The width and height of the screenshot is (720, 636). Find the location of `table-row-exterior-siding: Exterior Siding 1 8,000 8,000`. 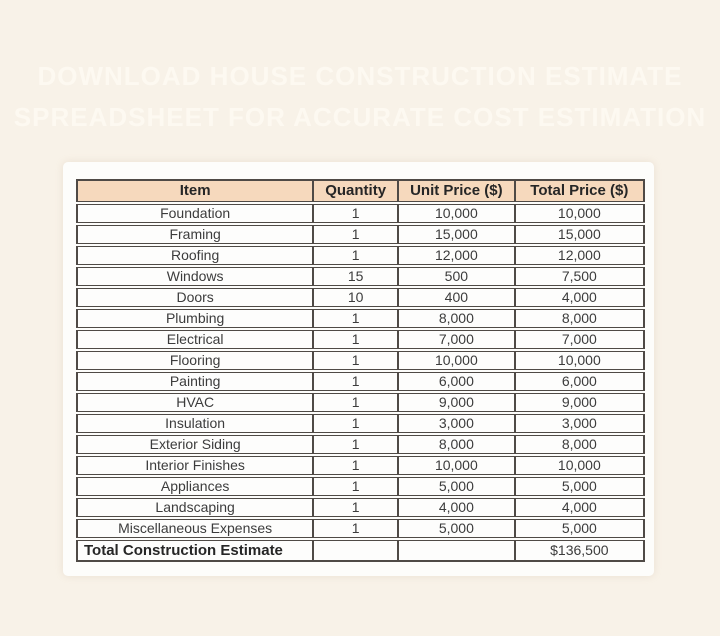

table-row-exterior-siding: Exterior Siding 1 8,000 8,000 is located at coordinates (360, 444).